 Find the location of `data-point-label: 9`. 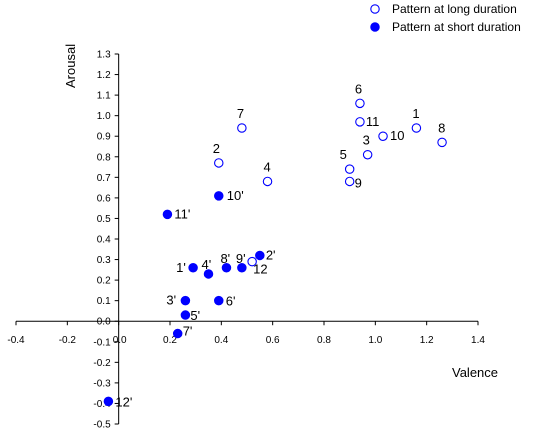

data-point-label: 9 is located at coordinates (358, 182).